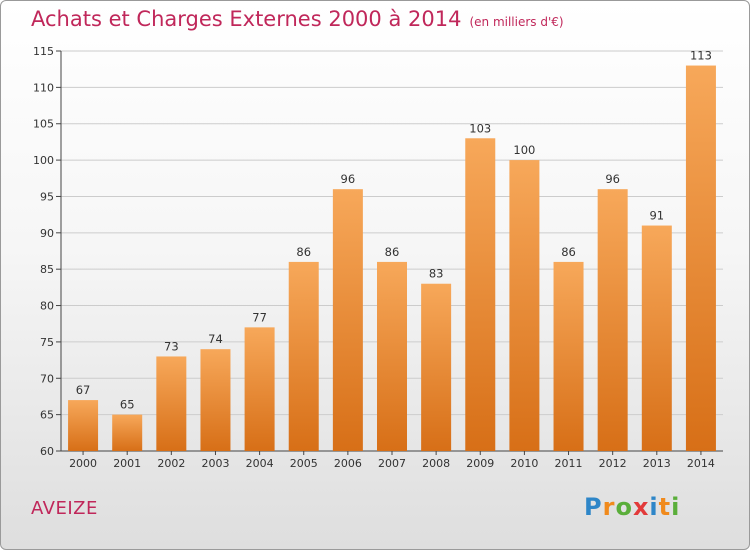  What do you see at coordinates (613, 463) in the screenshot?
I see `x-tick-label: 2012` at bounding box center [613, 463].